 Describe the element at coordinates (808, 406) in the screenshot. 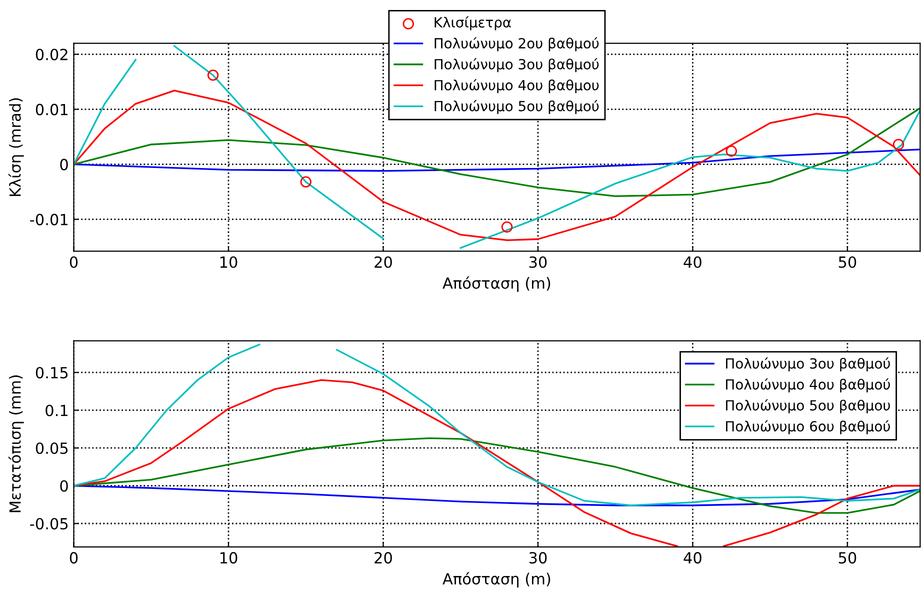

I see `legend-label: Πολυώνυμο 5ου βαθμου` at that location.